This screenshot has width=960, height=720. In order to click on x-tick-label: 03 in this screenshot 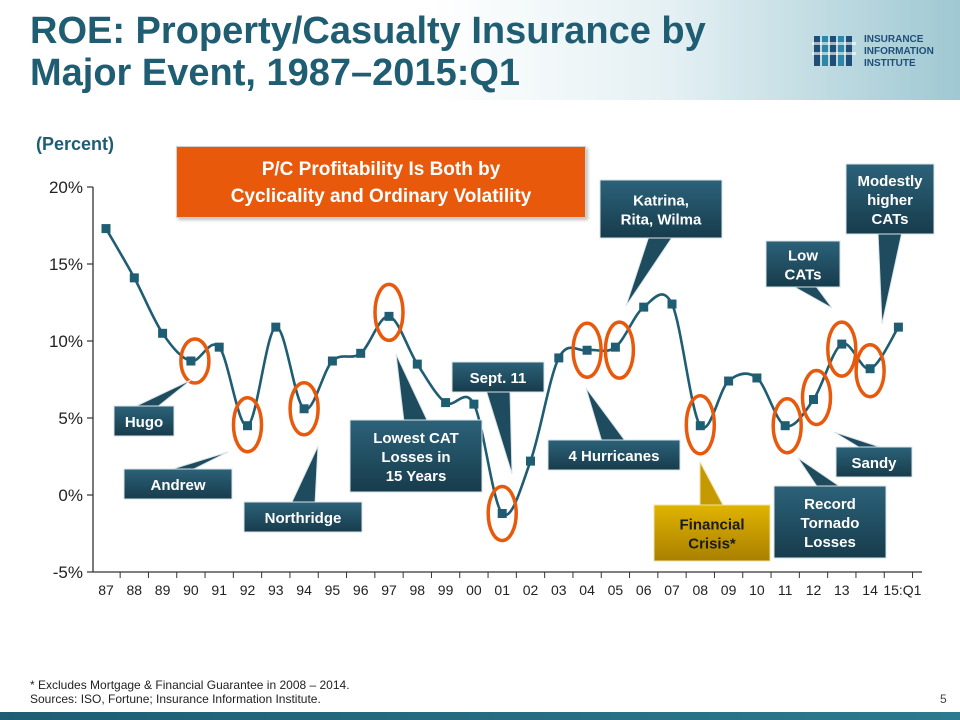, I will do `click(559, 590)`.